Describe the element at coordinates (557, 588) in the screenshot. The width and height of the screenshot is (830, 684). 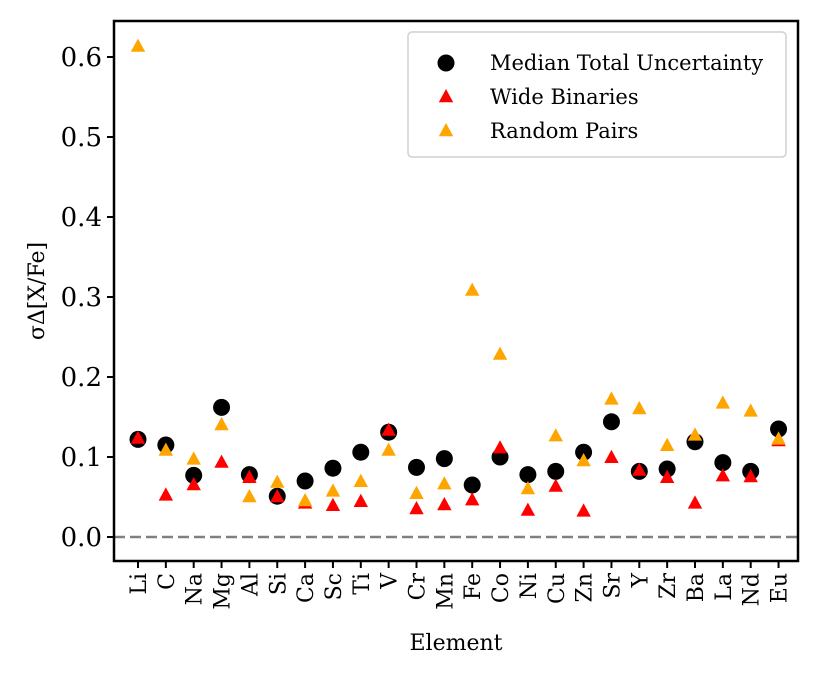
I see `x-tick-label: Cu` at that location.